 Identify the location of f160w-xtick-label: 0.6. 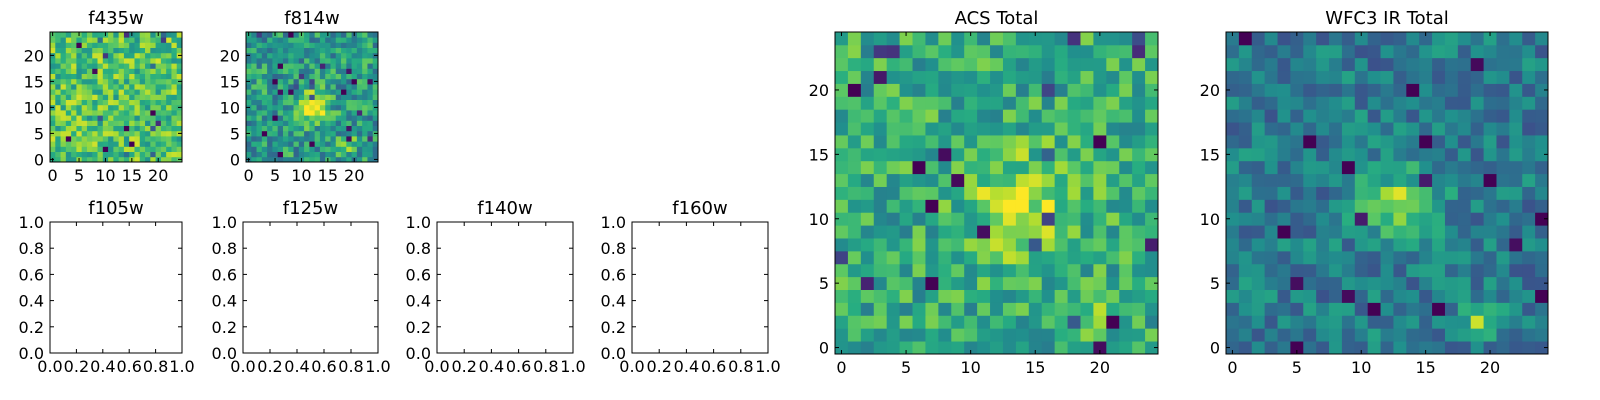
(713, 366).